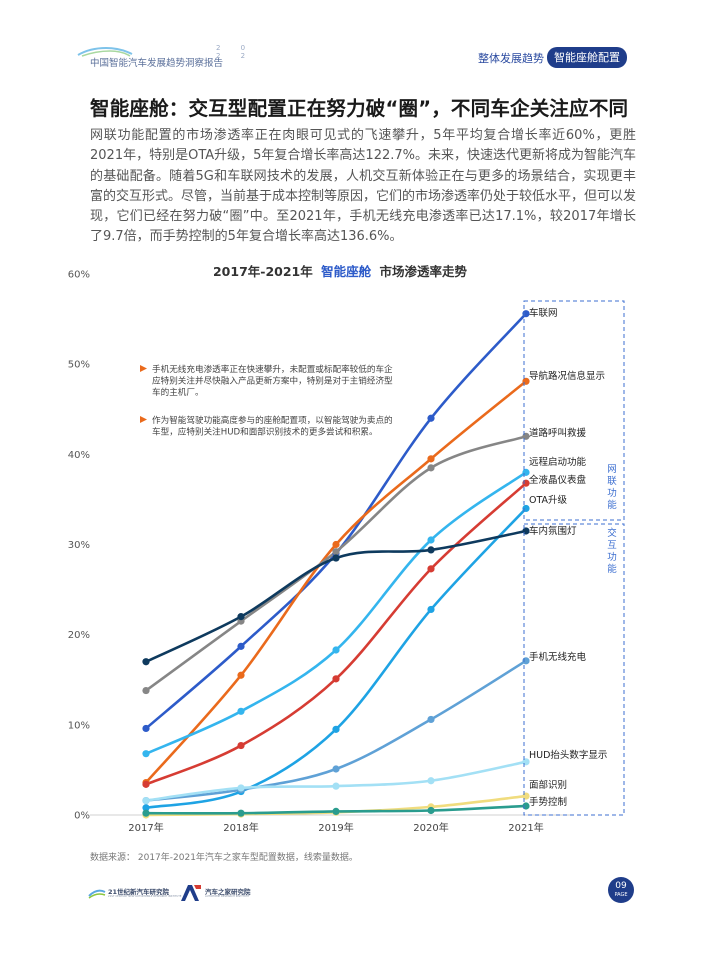 Image resolution: width=710 pixels, height=964 pixels. What do you see at coordinates (97, 894) in the screenshot?
I see `institute-21c-logo-icon` at bounding box center [97, 894].